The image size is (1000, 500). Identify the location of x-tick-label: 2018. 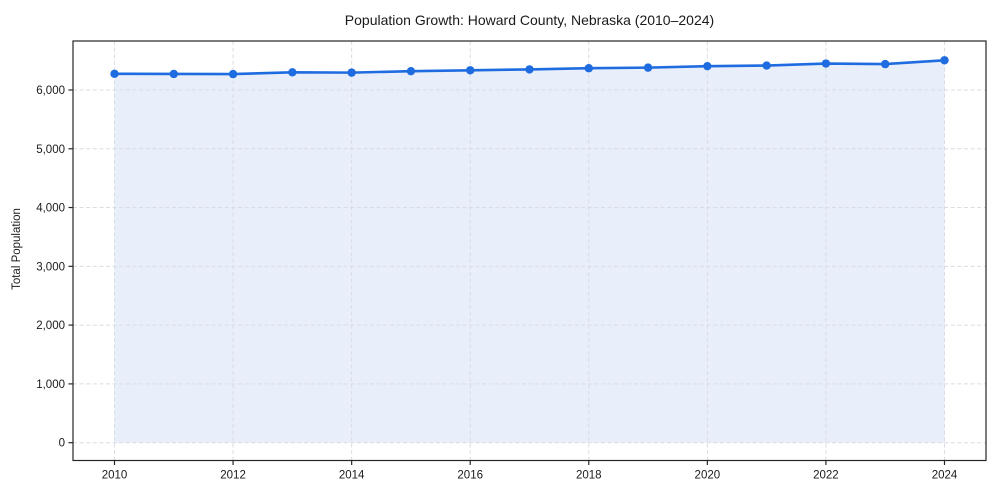
(589, 476).